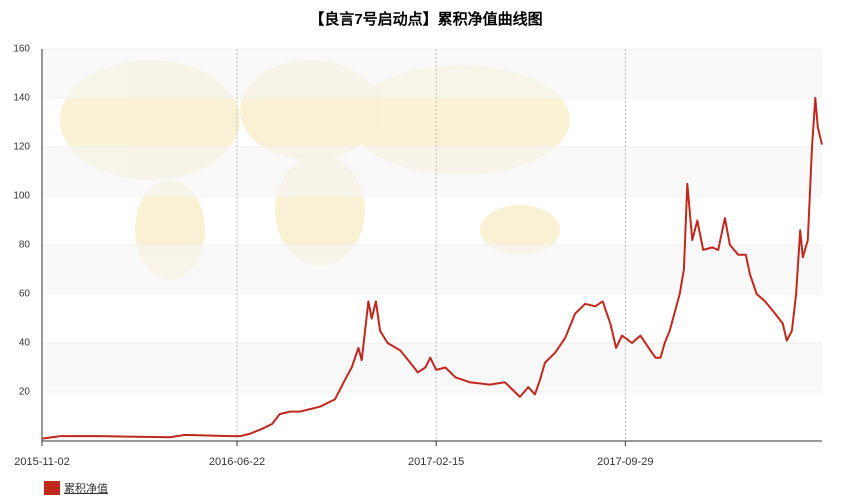  What do you see at coordinates (25, 343) in the screenshot?
I see `y-tick-label: 40` at bounding box center [25, 343].